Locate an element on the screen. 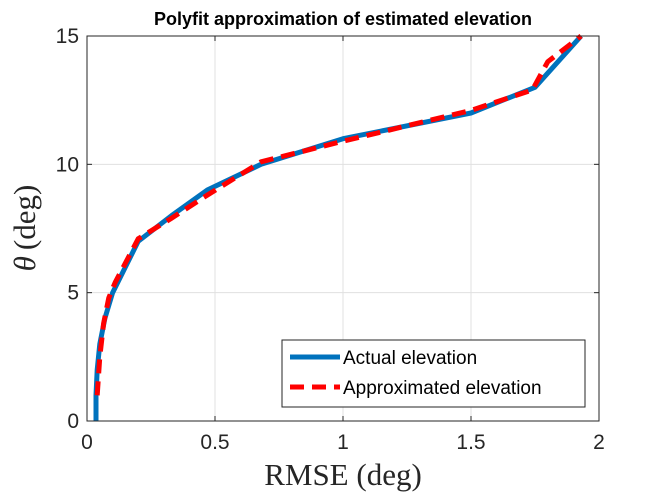  x-tick-label: 2 is located at coordinates (599, 442).